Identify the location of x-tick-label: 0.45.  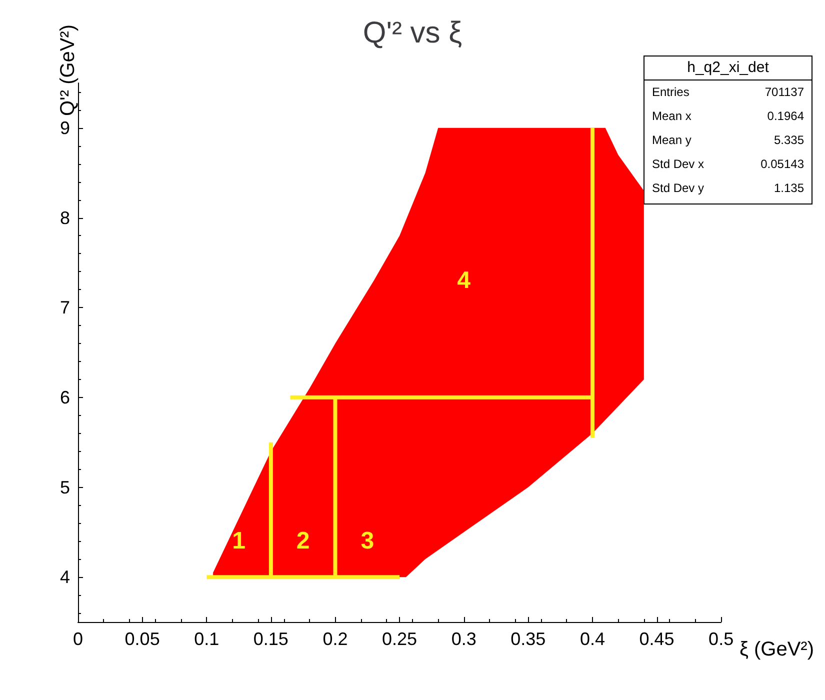
(656, 639).